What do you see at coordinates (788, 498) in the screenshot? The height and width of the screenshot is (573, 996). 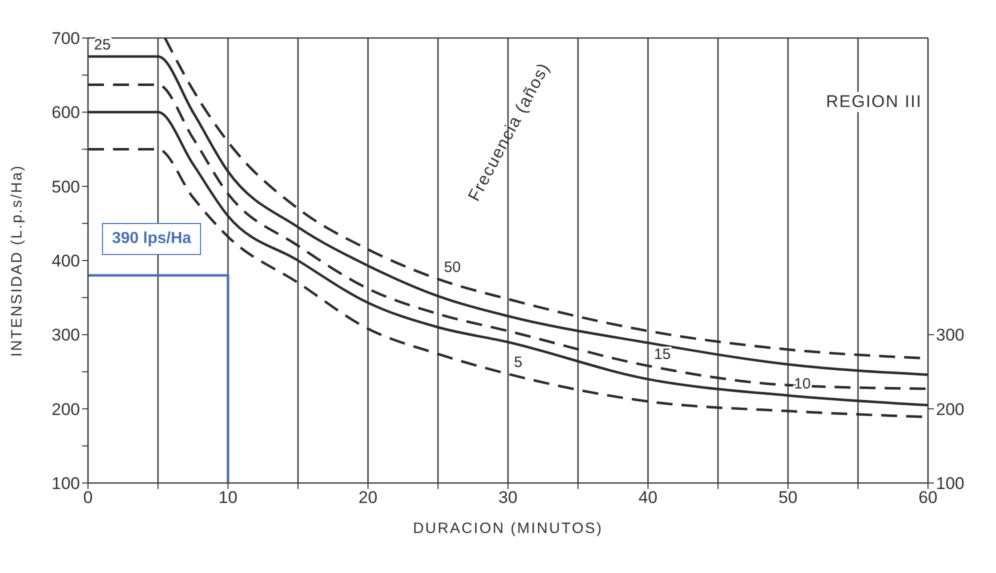 I see `x-tick-label: 50` at bounding box center [788, 498].